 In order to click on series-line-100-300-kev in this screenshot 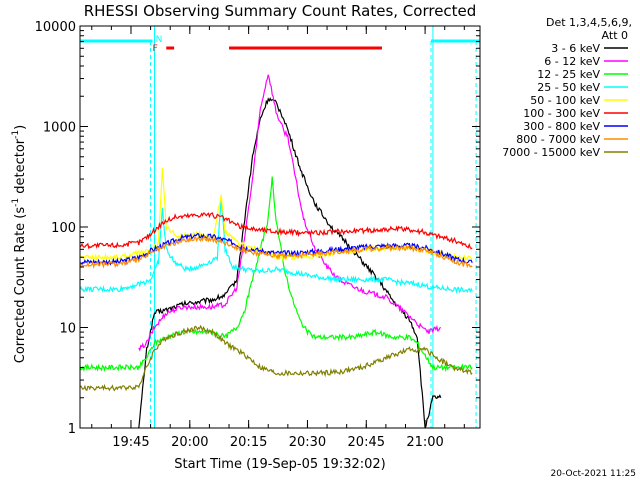, I will do `click(276, 231)`.